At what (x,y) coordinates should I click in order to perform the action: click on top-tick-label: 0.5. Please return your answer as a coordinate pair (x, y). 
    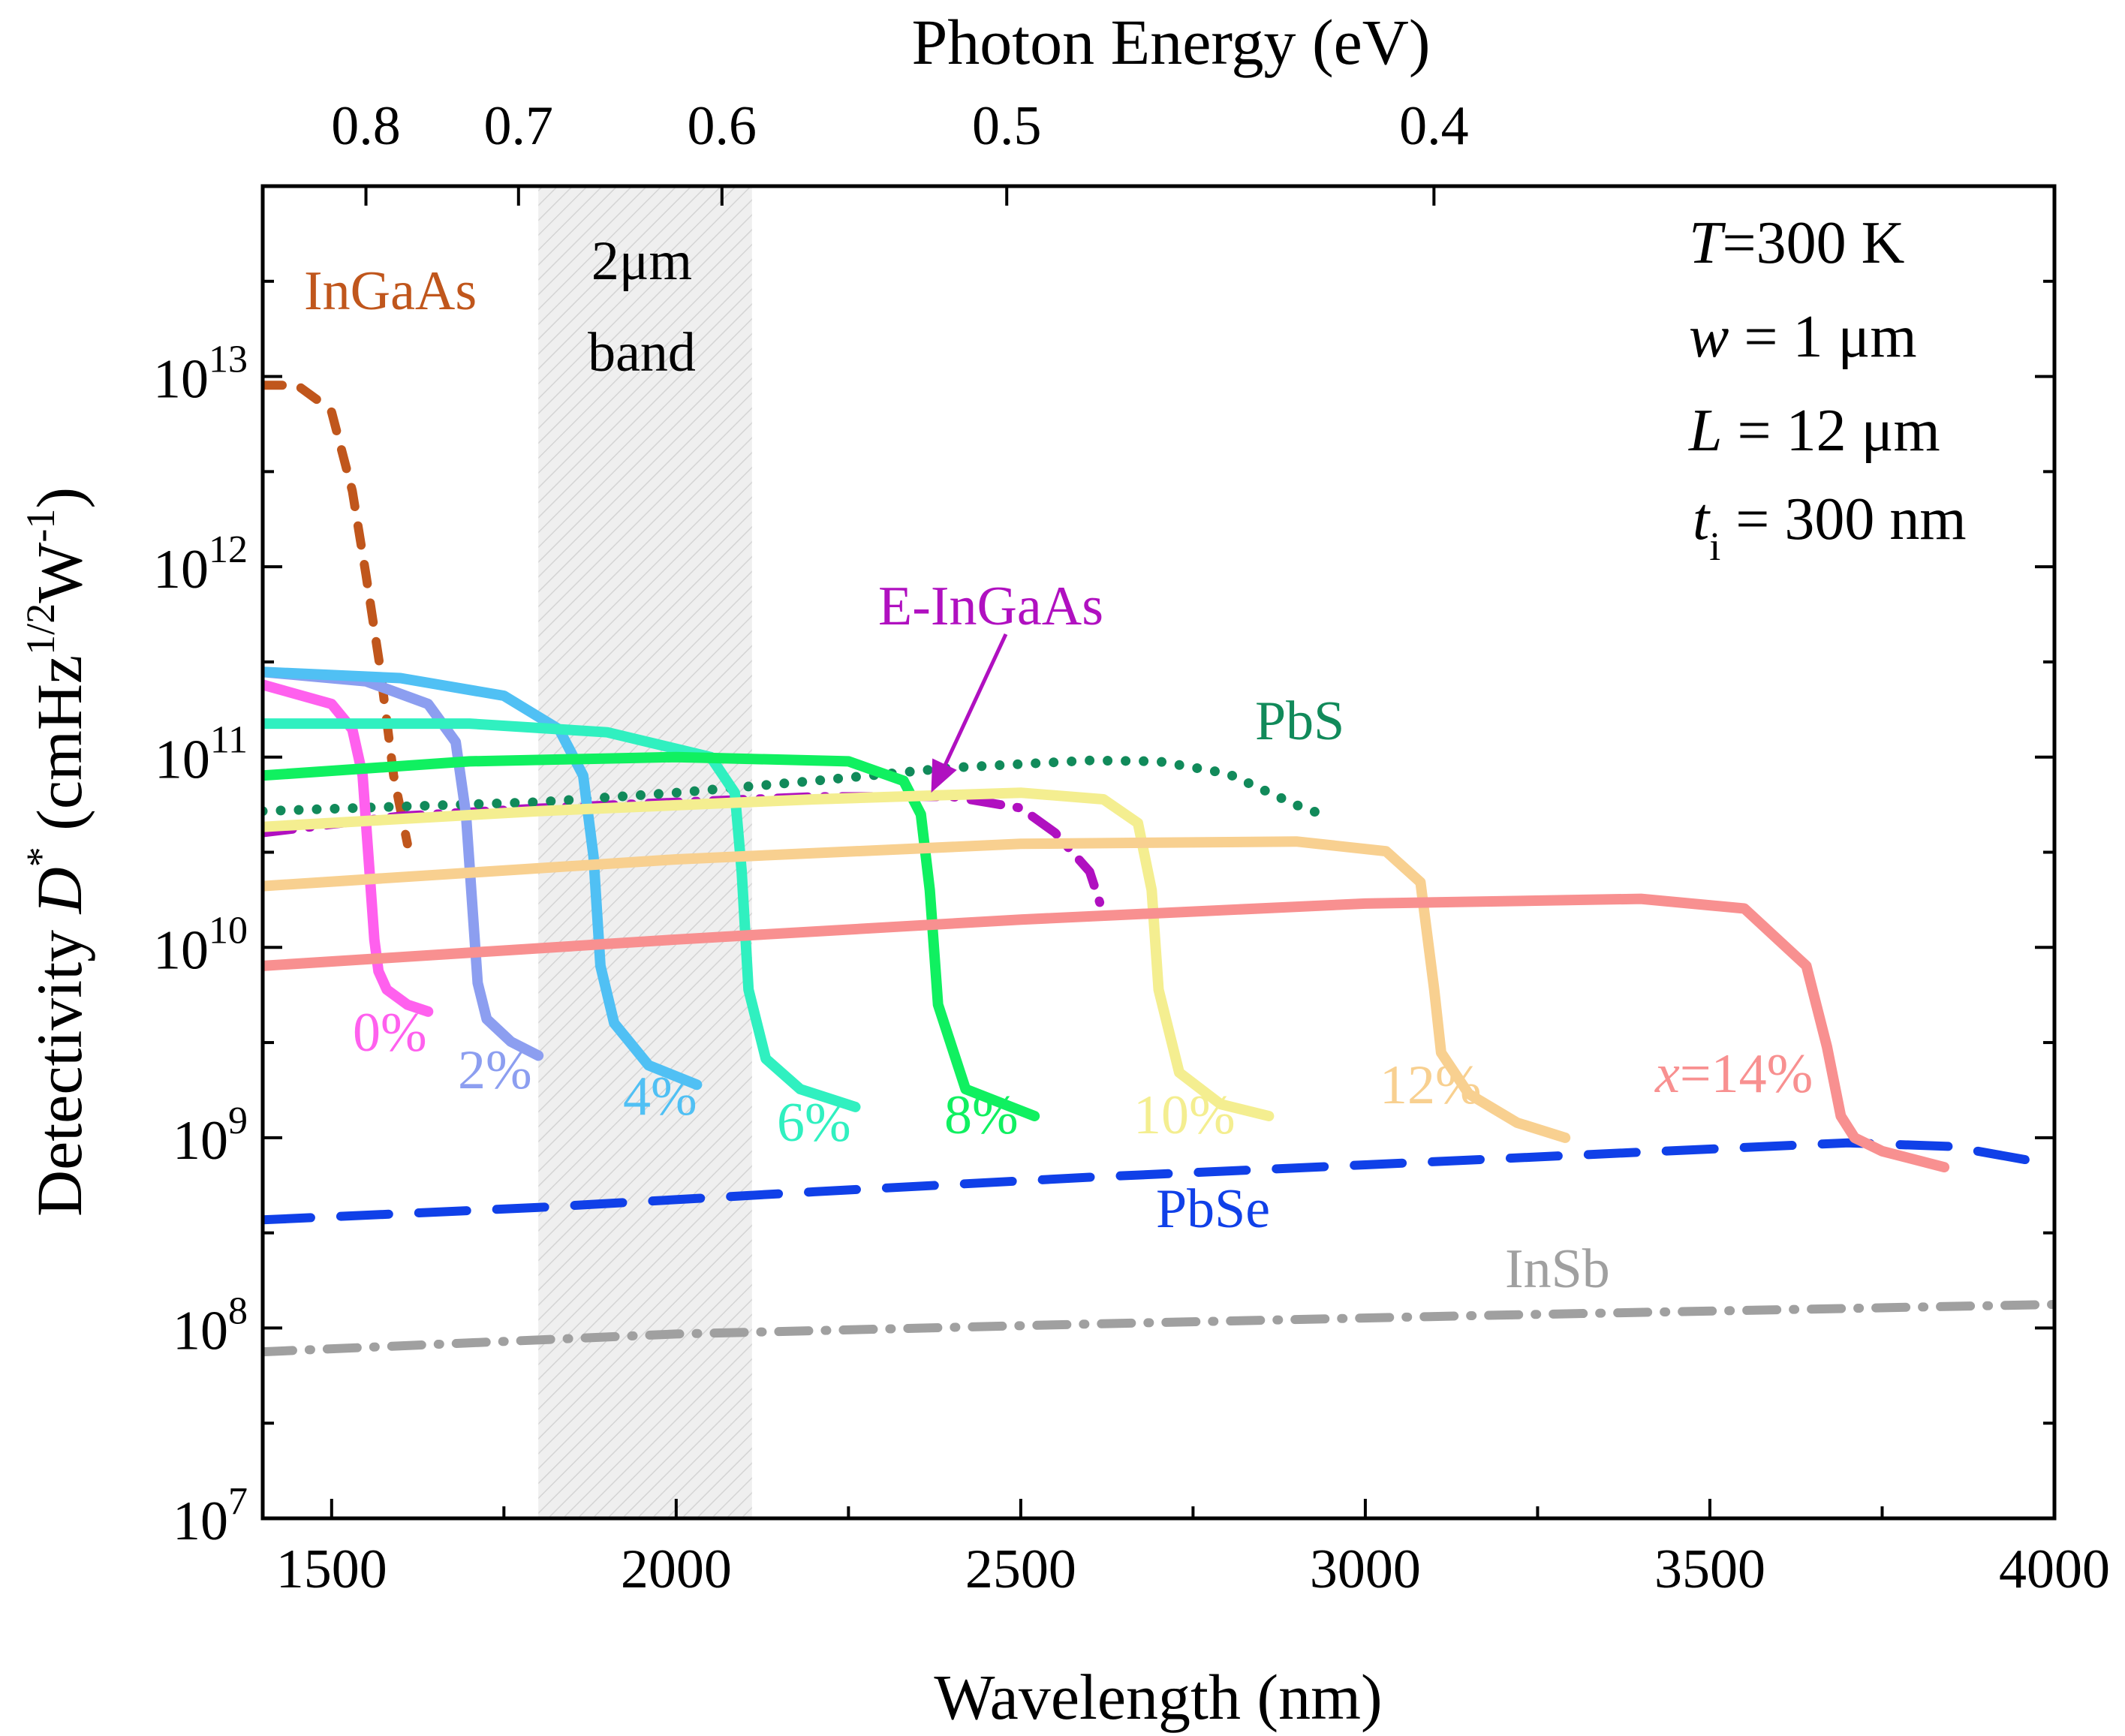
    Looking at the image, I should click on (1007, 126).